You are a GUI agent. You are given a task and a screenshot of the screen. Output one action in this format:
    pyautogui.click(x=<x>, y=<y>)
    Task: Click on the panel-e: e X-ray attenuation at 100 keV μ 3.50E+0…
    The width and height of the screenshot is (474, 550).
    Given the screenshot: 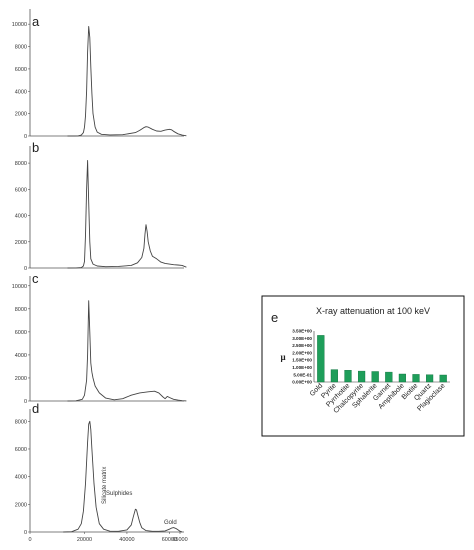 What is the action you would take?
    pyautogui.click(x=363, y=366)
    